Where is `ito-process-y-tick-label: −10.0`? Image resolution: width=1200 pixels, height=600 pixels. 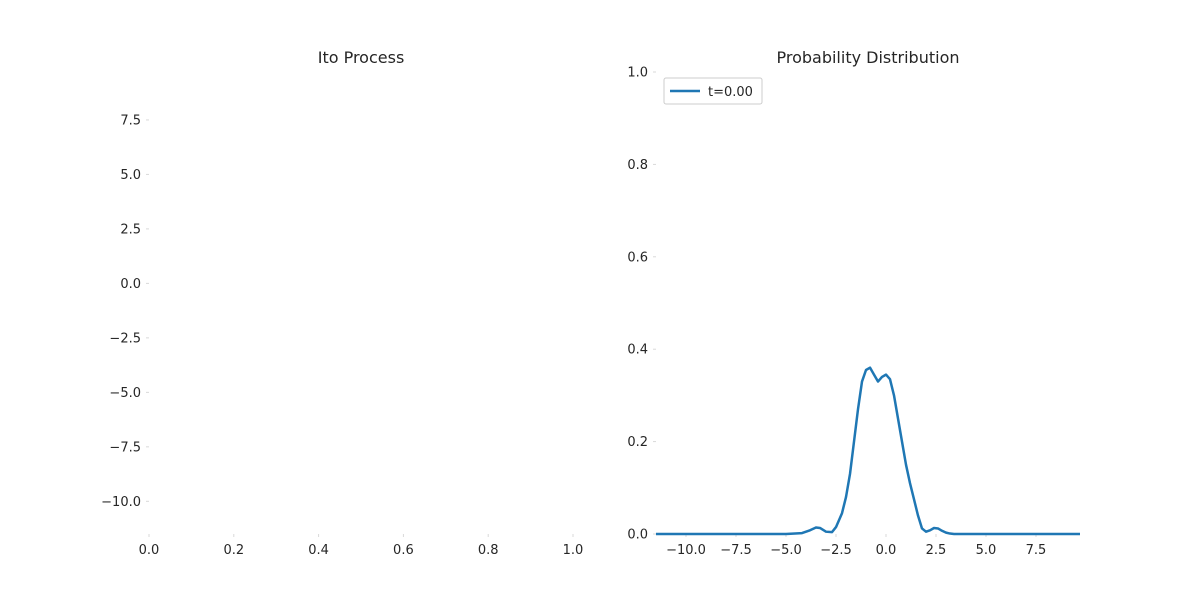 ito-process-y-tick-label: −10.0 is located at coordinates (121, 502).